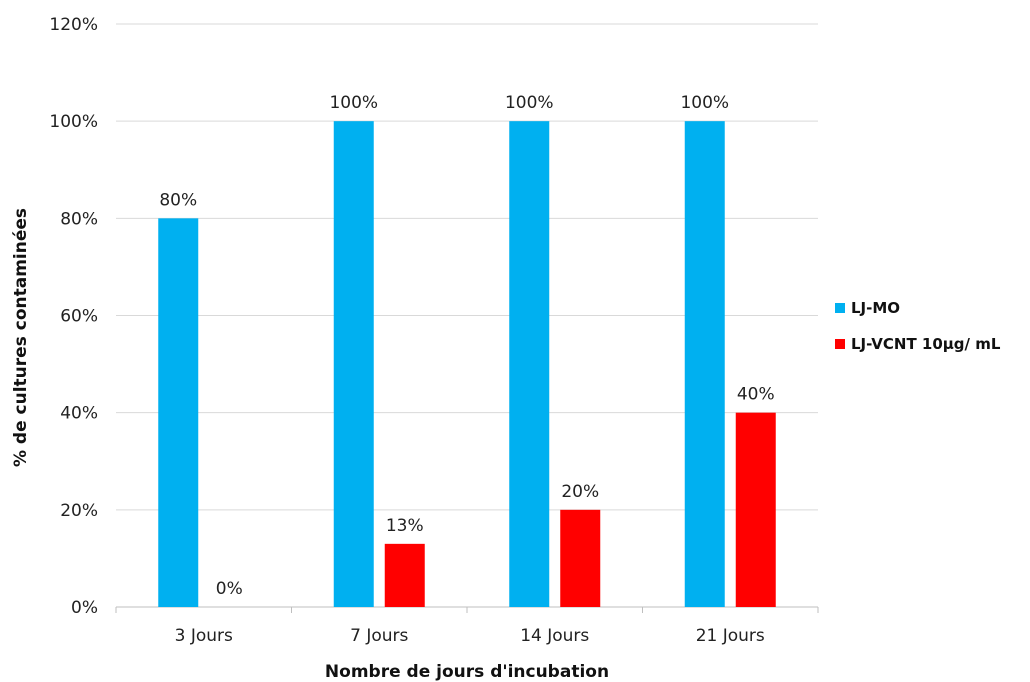  What do you see at coordinates (875, 308) in the screenshot?
I see `legend-label: LJ-MO` at bounding box center [875, 308].